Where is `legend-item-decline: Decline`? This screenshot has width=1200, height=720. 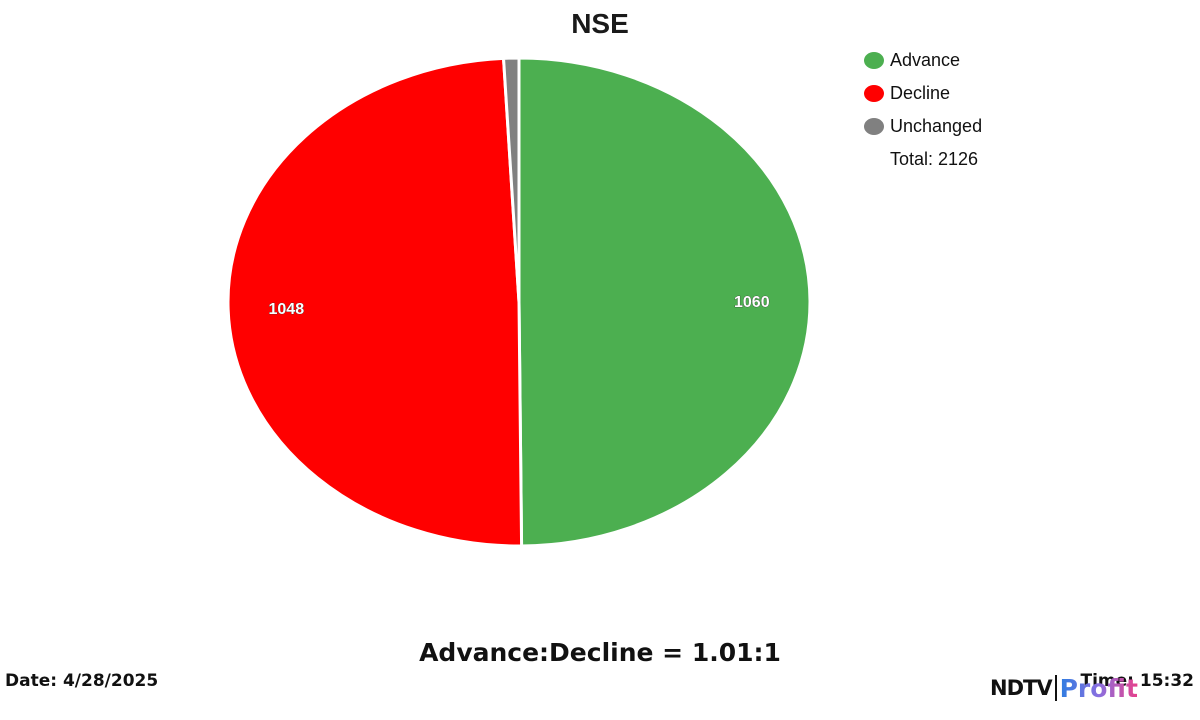 legend-item-decline: Decline is located at coordinates (923, 93).